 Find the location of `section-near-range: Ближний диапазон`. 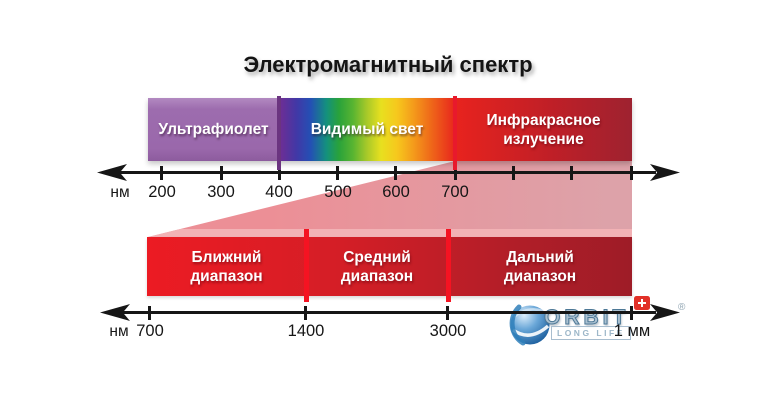

section-near-range: Ближний диапазон is located at coordinates (226, 266).